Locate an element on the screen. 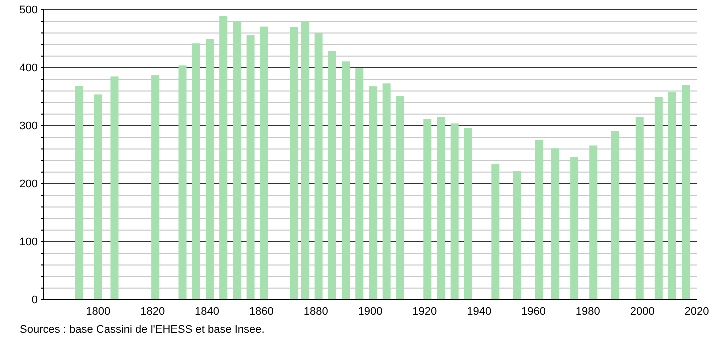  x-tick-label: 1840 is located at coordinates (207, 312).